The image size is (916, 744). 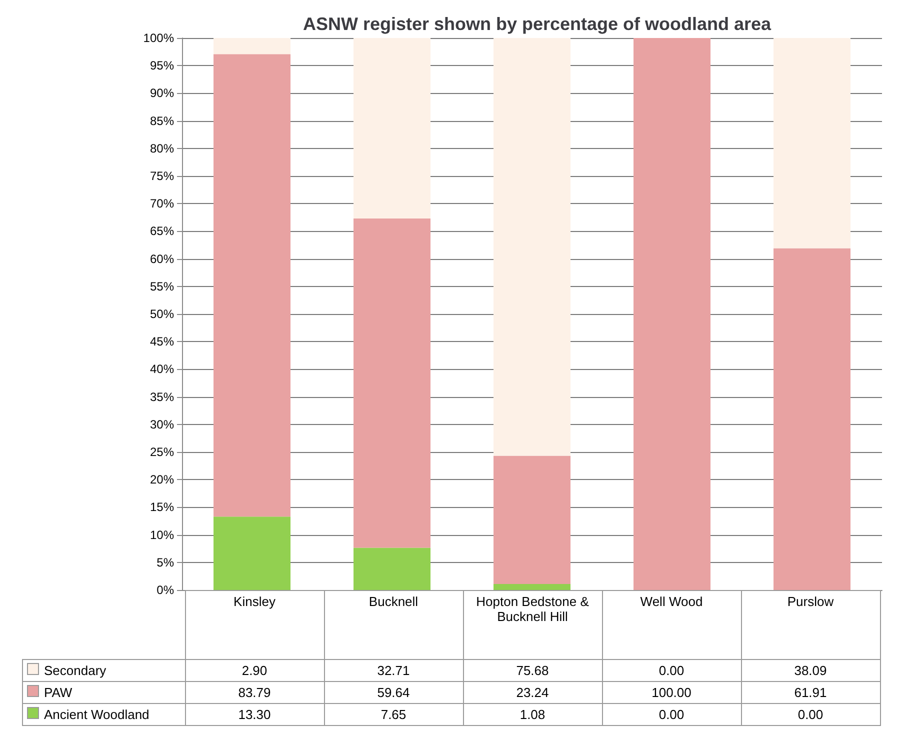 I want to click on y-tick-label: 0%, so click(x=165, y=590).